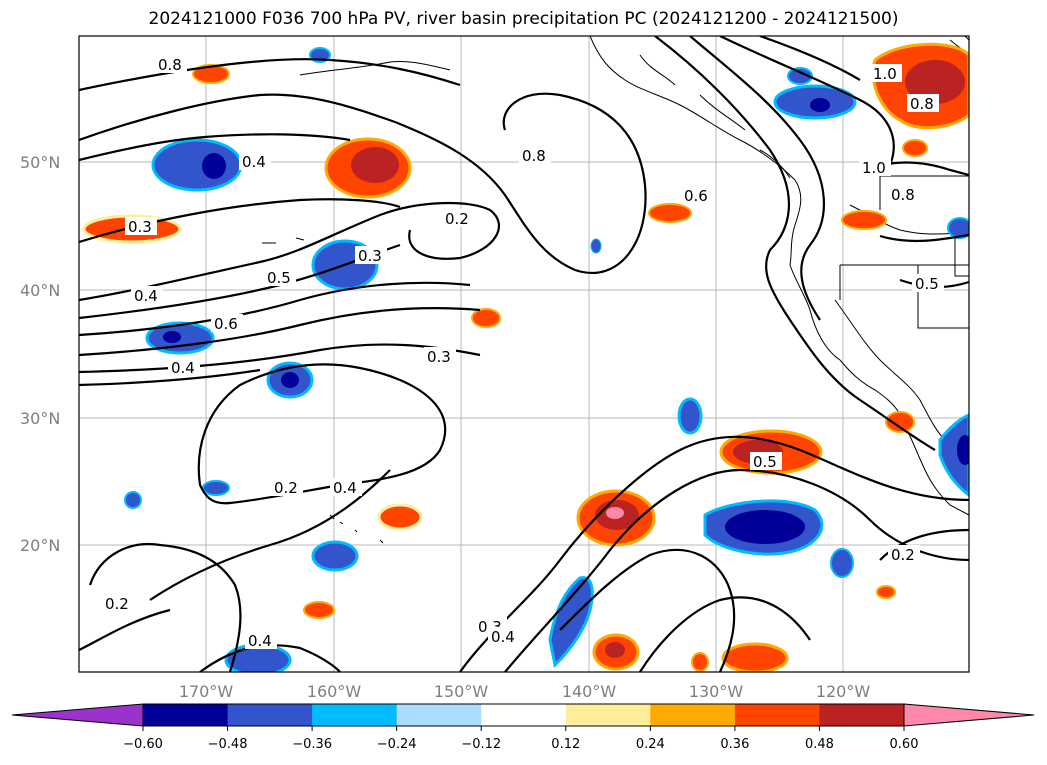 The height and width of the screenshot is (765, 1047). What do you see at coordinates (40, 545) in the screenshot?
I see `lat-label: 20°N` at bounding box center [40, 545].